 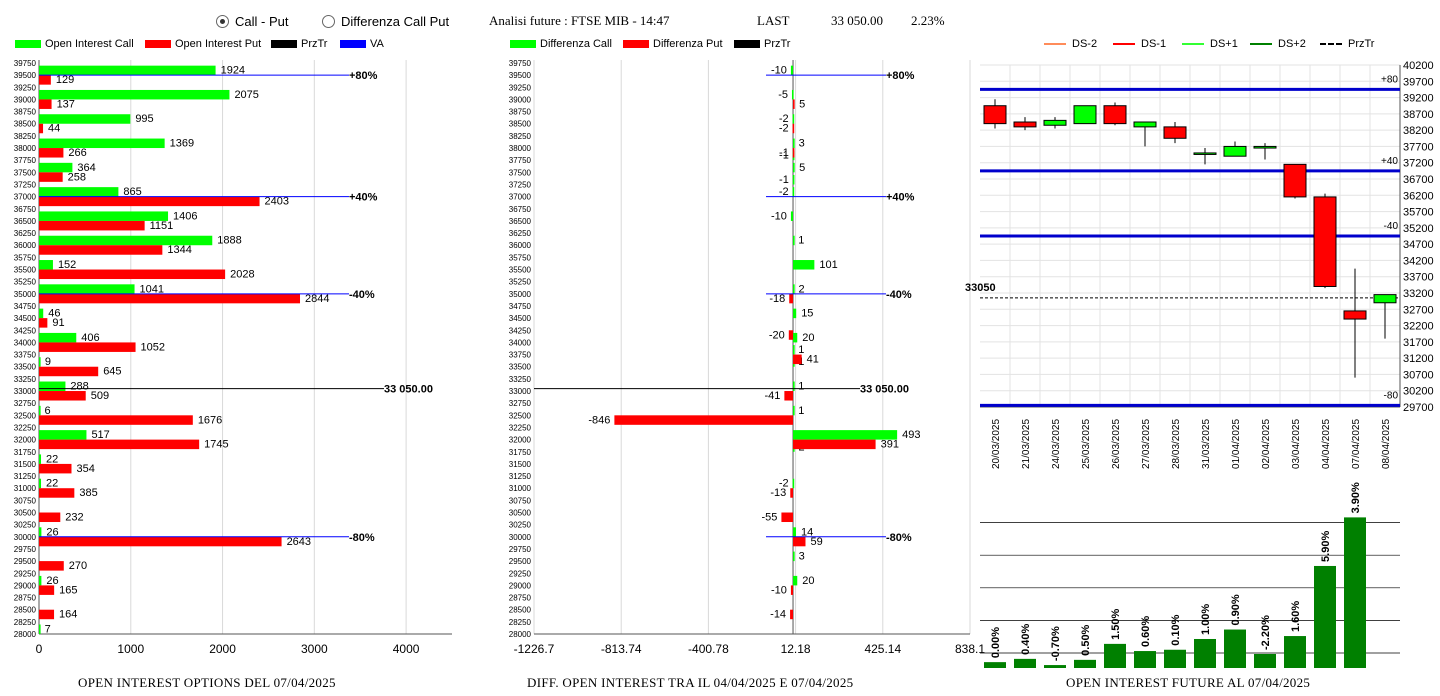 I want to click on level-label: -80, so click(x=1391, y=395).